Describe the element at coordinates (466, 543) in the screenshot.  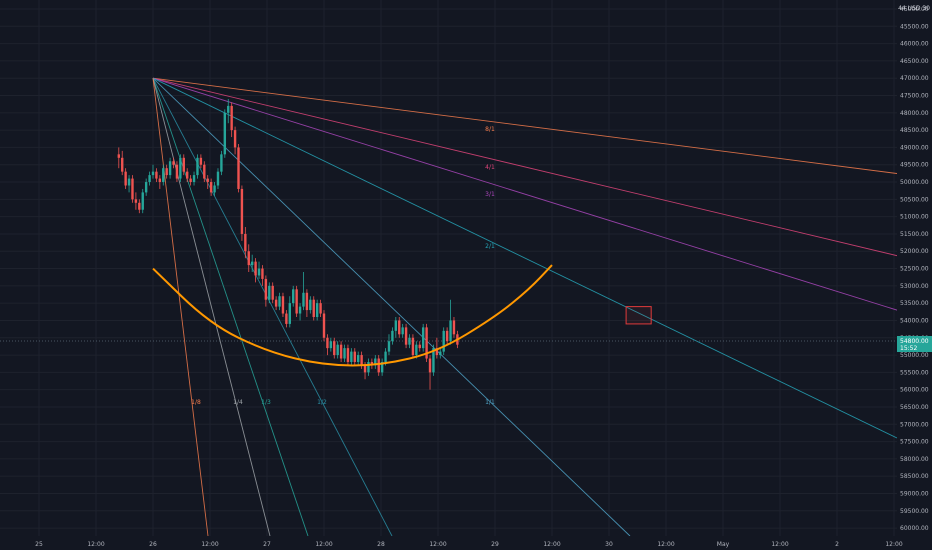
I see `time-axis` at that location.